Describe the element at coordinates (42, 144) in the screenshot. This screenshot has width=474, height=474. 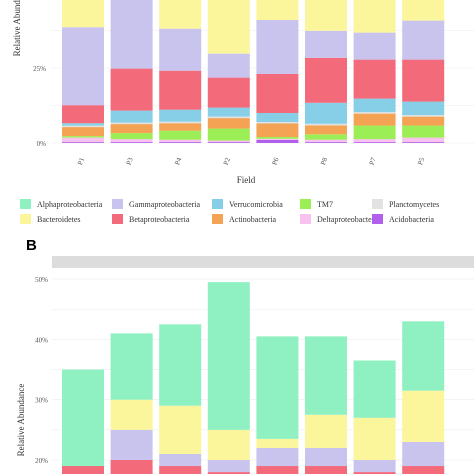
I see `panel-a-y-tick-label: 0%` at that location.